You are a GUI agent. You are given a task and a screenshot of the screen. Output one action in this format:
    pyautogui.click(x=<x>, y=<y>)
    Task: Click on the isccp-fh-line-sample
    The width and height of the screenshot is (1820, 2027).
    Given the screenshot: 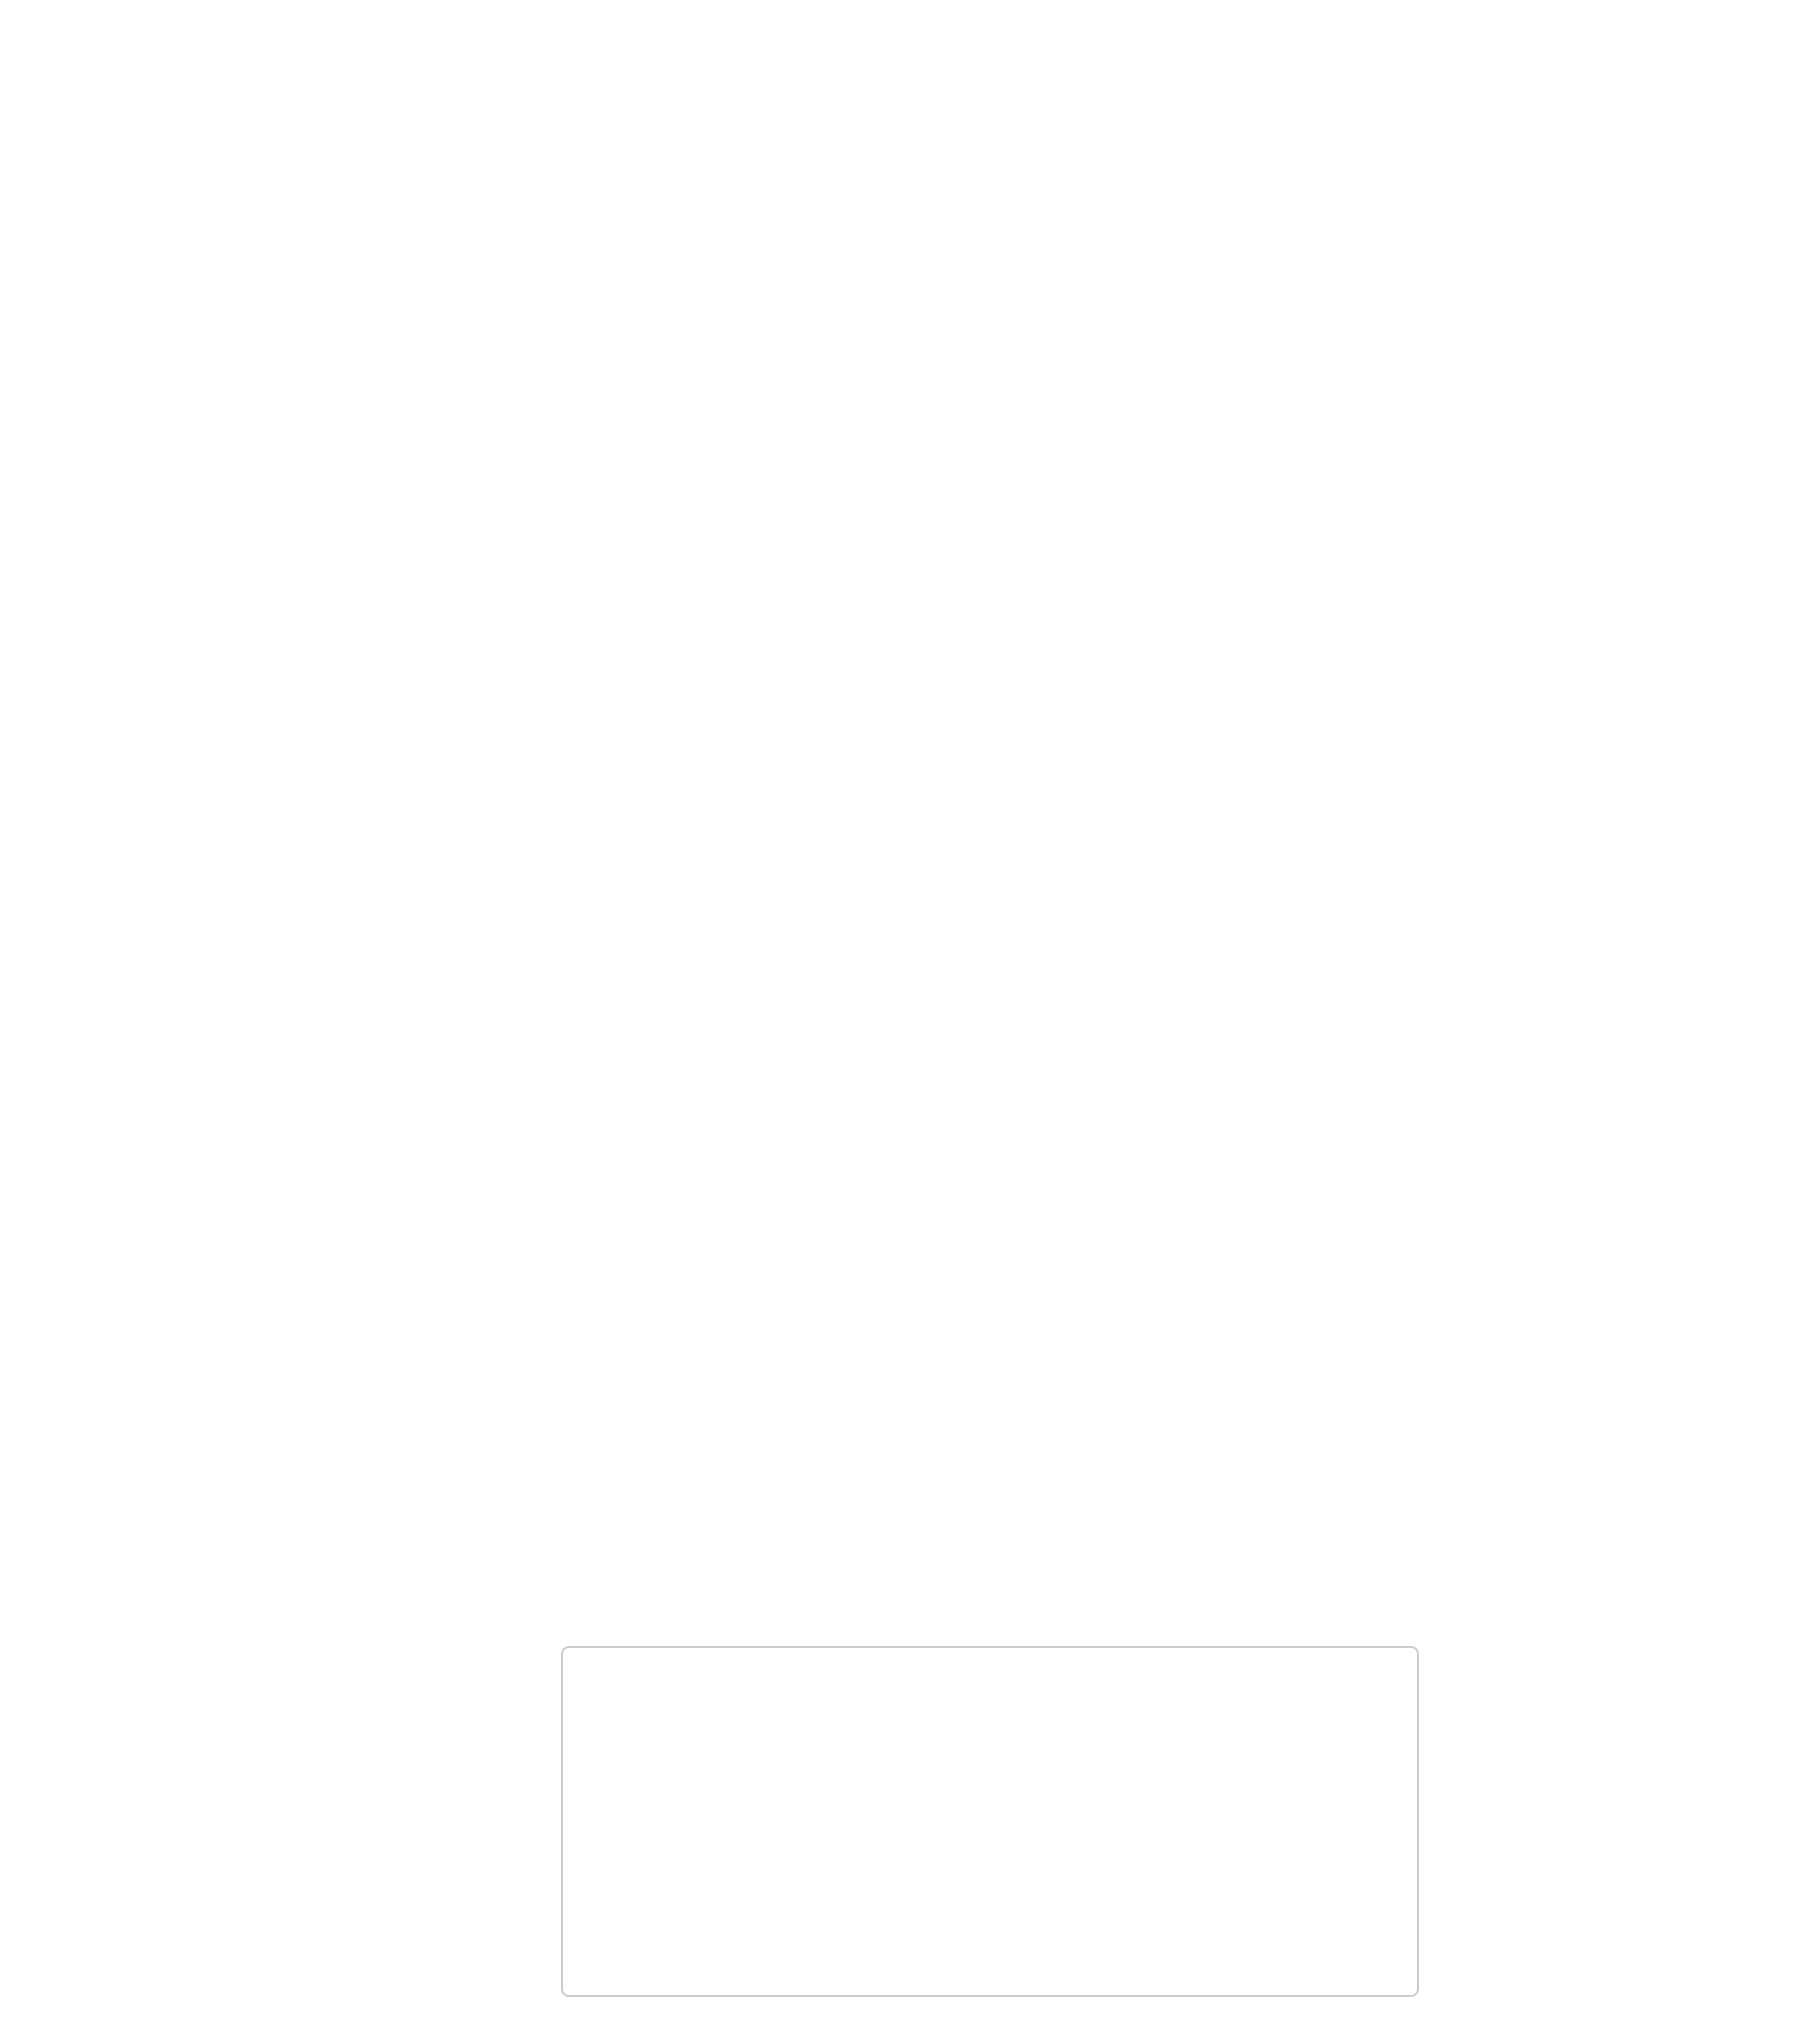 What is the action you would take?
    pyautogui.click(x=632, y=1973)
    